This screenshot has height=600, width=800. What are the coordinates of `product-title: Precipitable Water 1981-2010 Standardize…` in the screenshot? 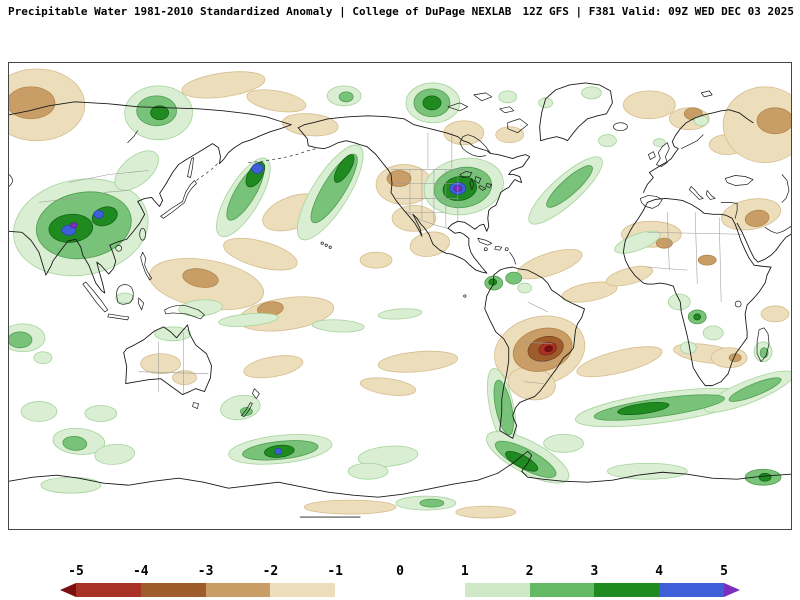 It's located at (260, 11).